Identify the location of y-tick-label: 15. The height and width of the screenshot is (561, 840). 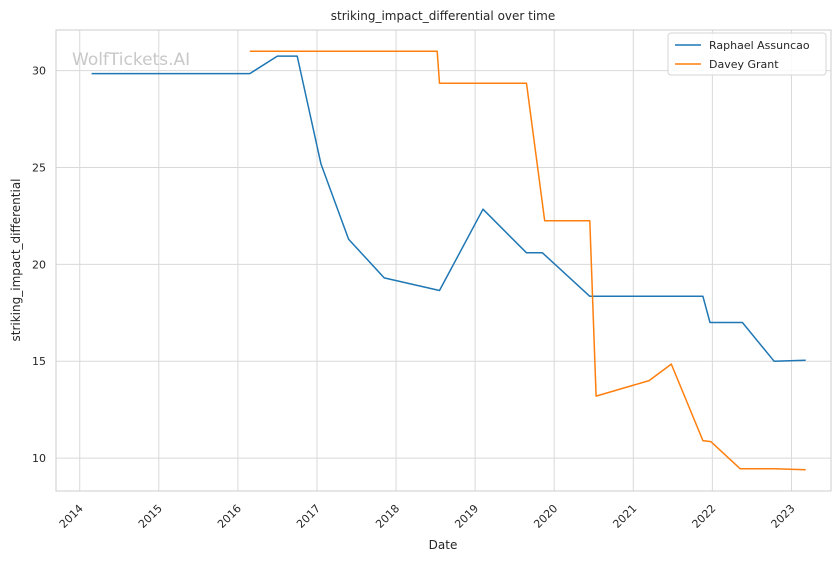
(39, 361).